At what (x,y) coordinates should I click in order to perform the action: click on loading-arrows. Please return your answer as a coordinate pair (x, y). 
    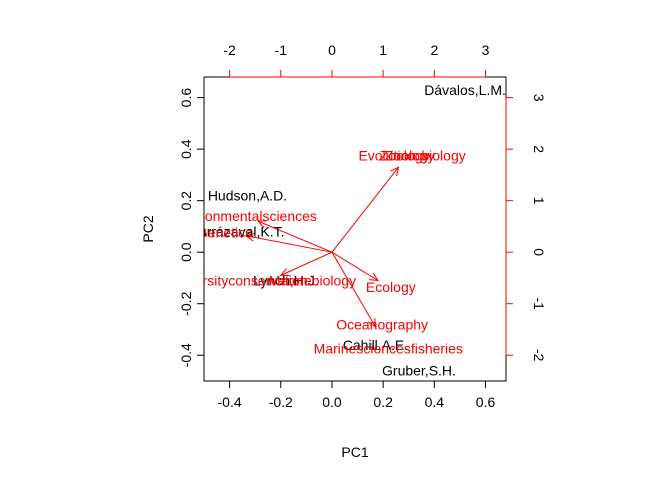
    Looking at the image, I should click on (322, 247).